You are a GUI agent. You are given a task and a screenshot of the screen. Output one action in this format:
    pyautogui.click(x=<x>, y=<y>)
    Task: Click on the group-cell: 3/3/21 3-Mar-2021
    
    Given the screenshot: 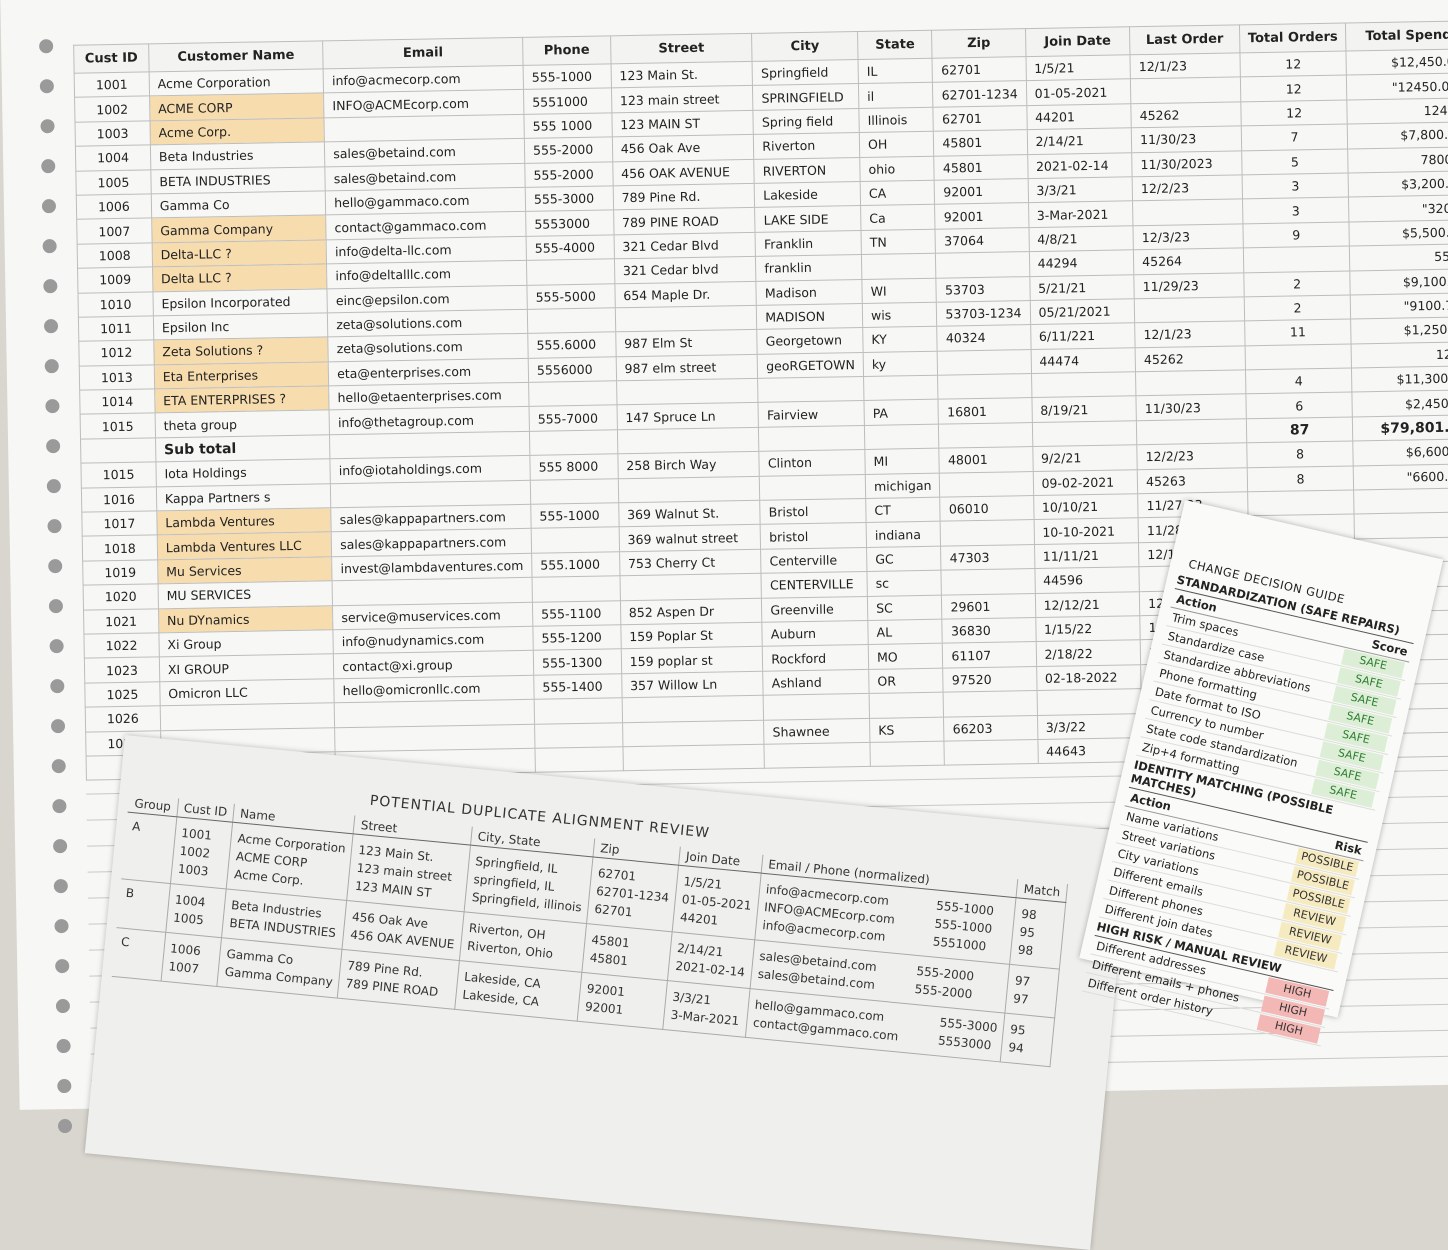 What is the action you would take?
    pyautogui.click(x=706, y=1009)
    